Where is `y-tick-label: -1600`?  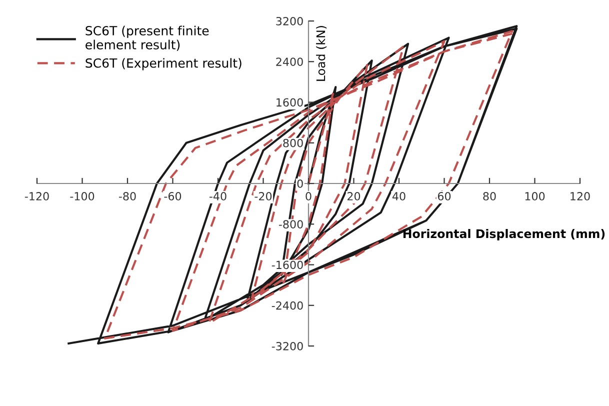 y-tick-label: -1600 is located at coordinates (287, 265).